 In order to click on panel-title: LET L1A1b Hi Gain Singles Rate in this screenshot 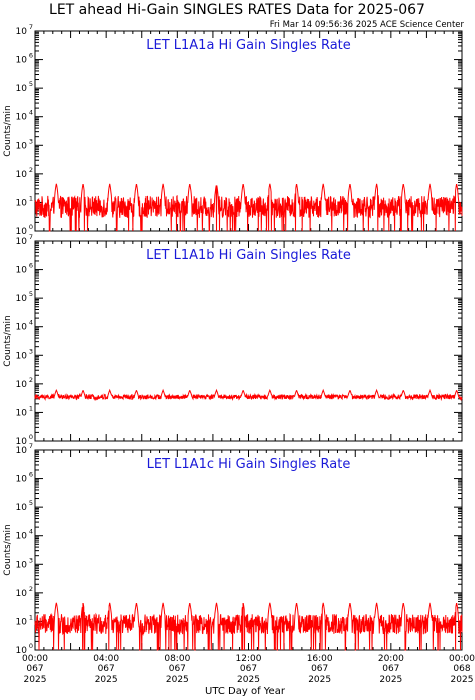, I will do `click(248, 255)`.